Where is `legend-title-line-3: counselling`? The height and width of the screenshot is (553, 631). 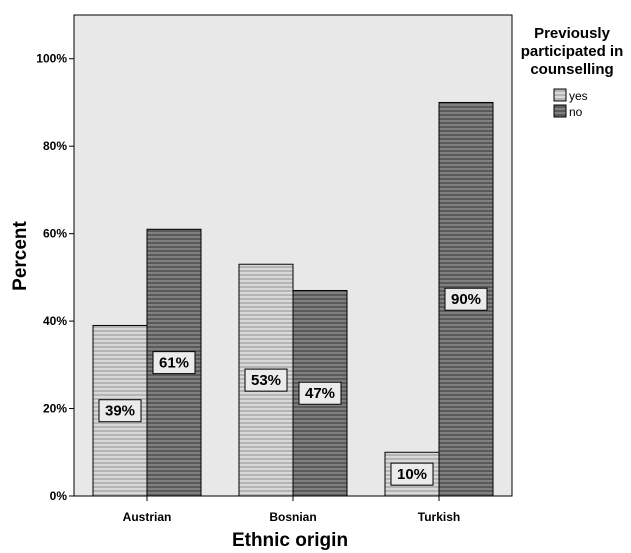 legend-title-line-3: counselling is located at coordinates (571, 69).